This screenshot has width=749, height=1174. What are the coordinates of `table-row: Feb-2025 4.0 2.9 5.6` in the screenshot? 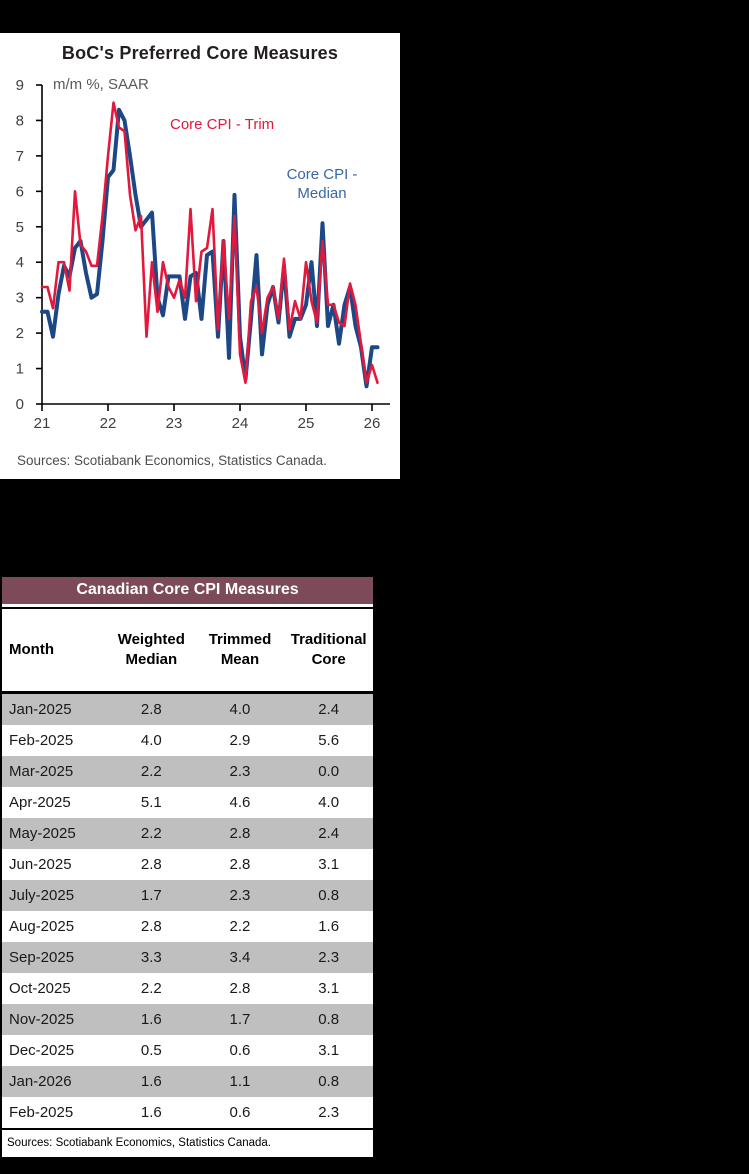 It's located at (187, 740).